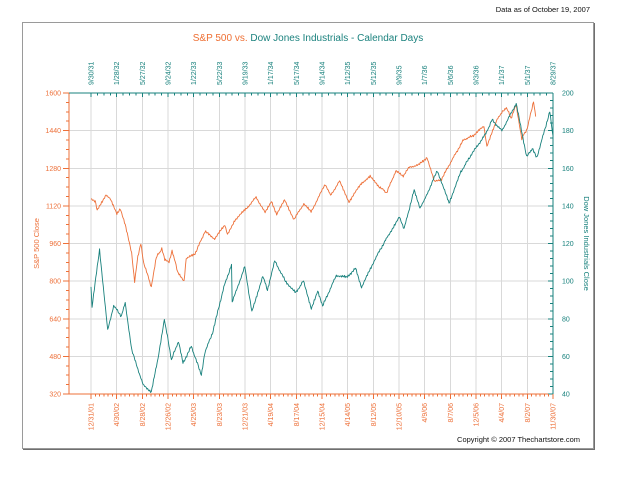  What do you see at coordinates (36, 243) in the screenshot?
I see `left-axis-title: S&P 500 Close` at bounding box center [36, 243].